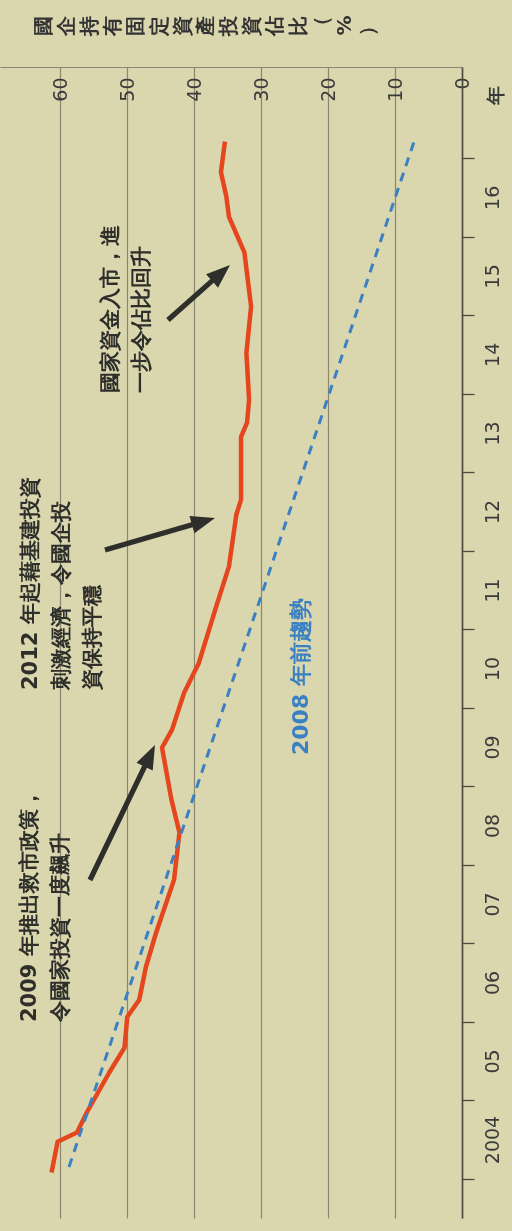 This screenshot has width=512, height=1231. I want to click on x-tick-label: 60, so click(59, 89).